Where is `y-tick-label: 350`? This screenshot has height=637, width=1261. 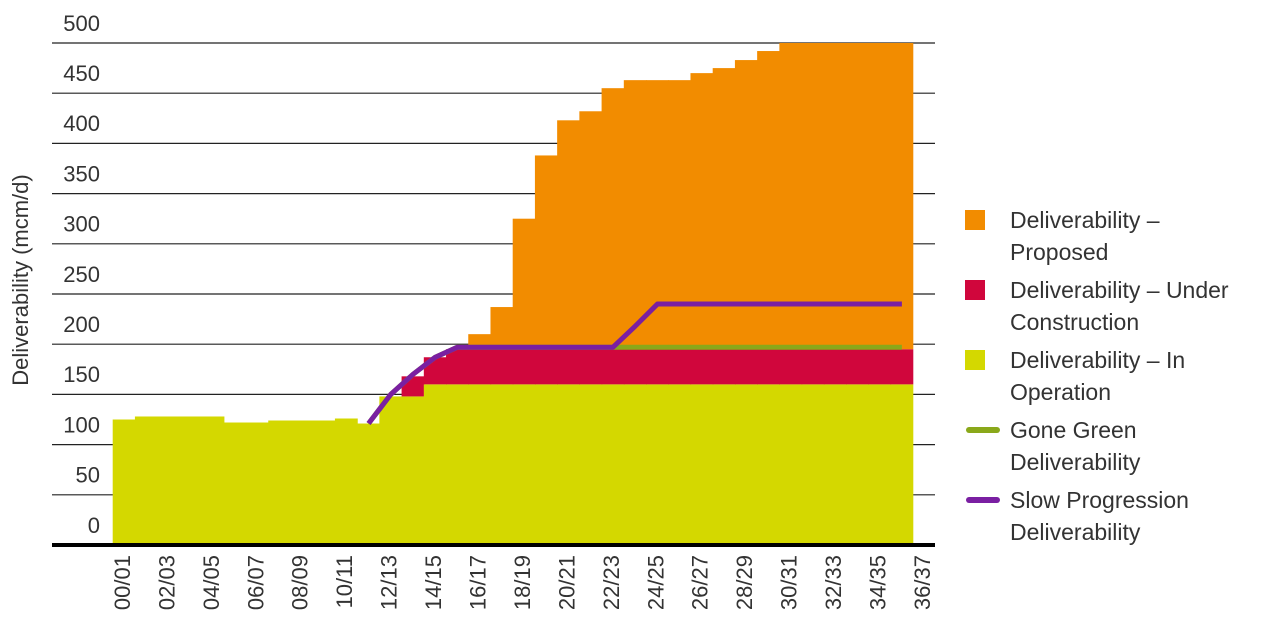
y-tick-label: 350 is located at coordinates (81, 173).